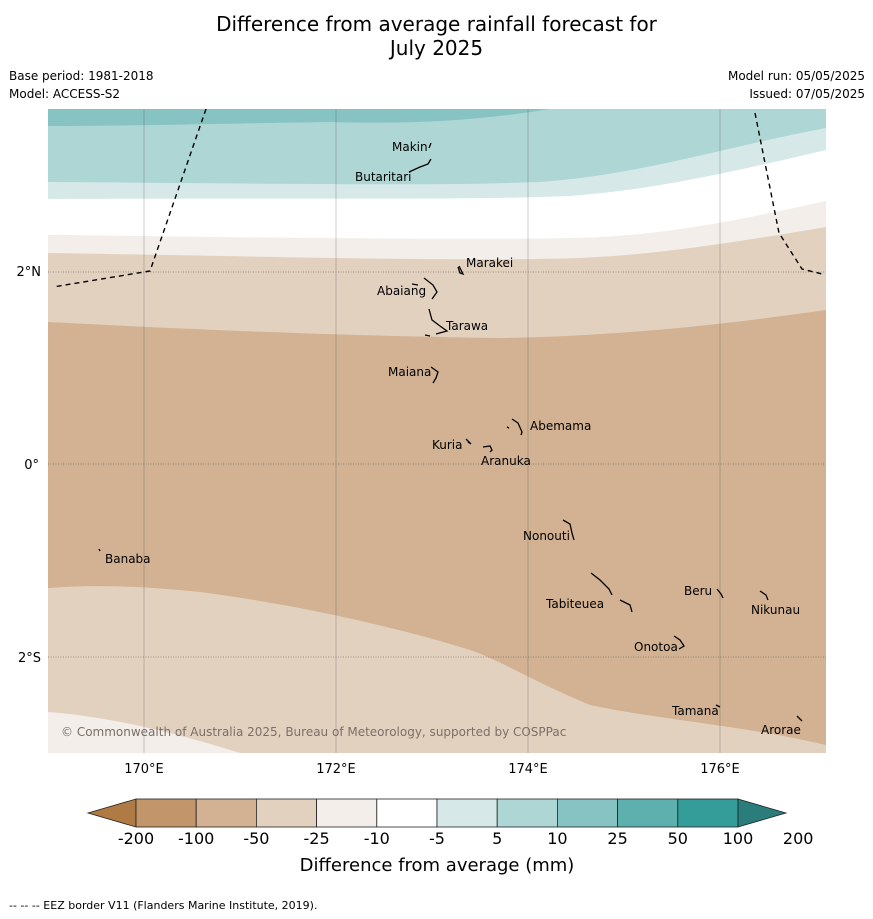 The image size is (873, 919). Describe the element at coordinates (568, 530) in the screenshot. I see `island-shape-nonouti` at that location.